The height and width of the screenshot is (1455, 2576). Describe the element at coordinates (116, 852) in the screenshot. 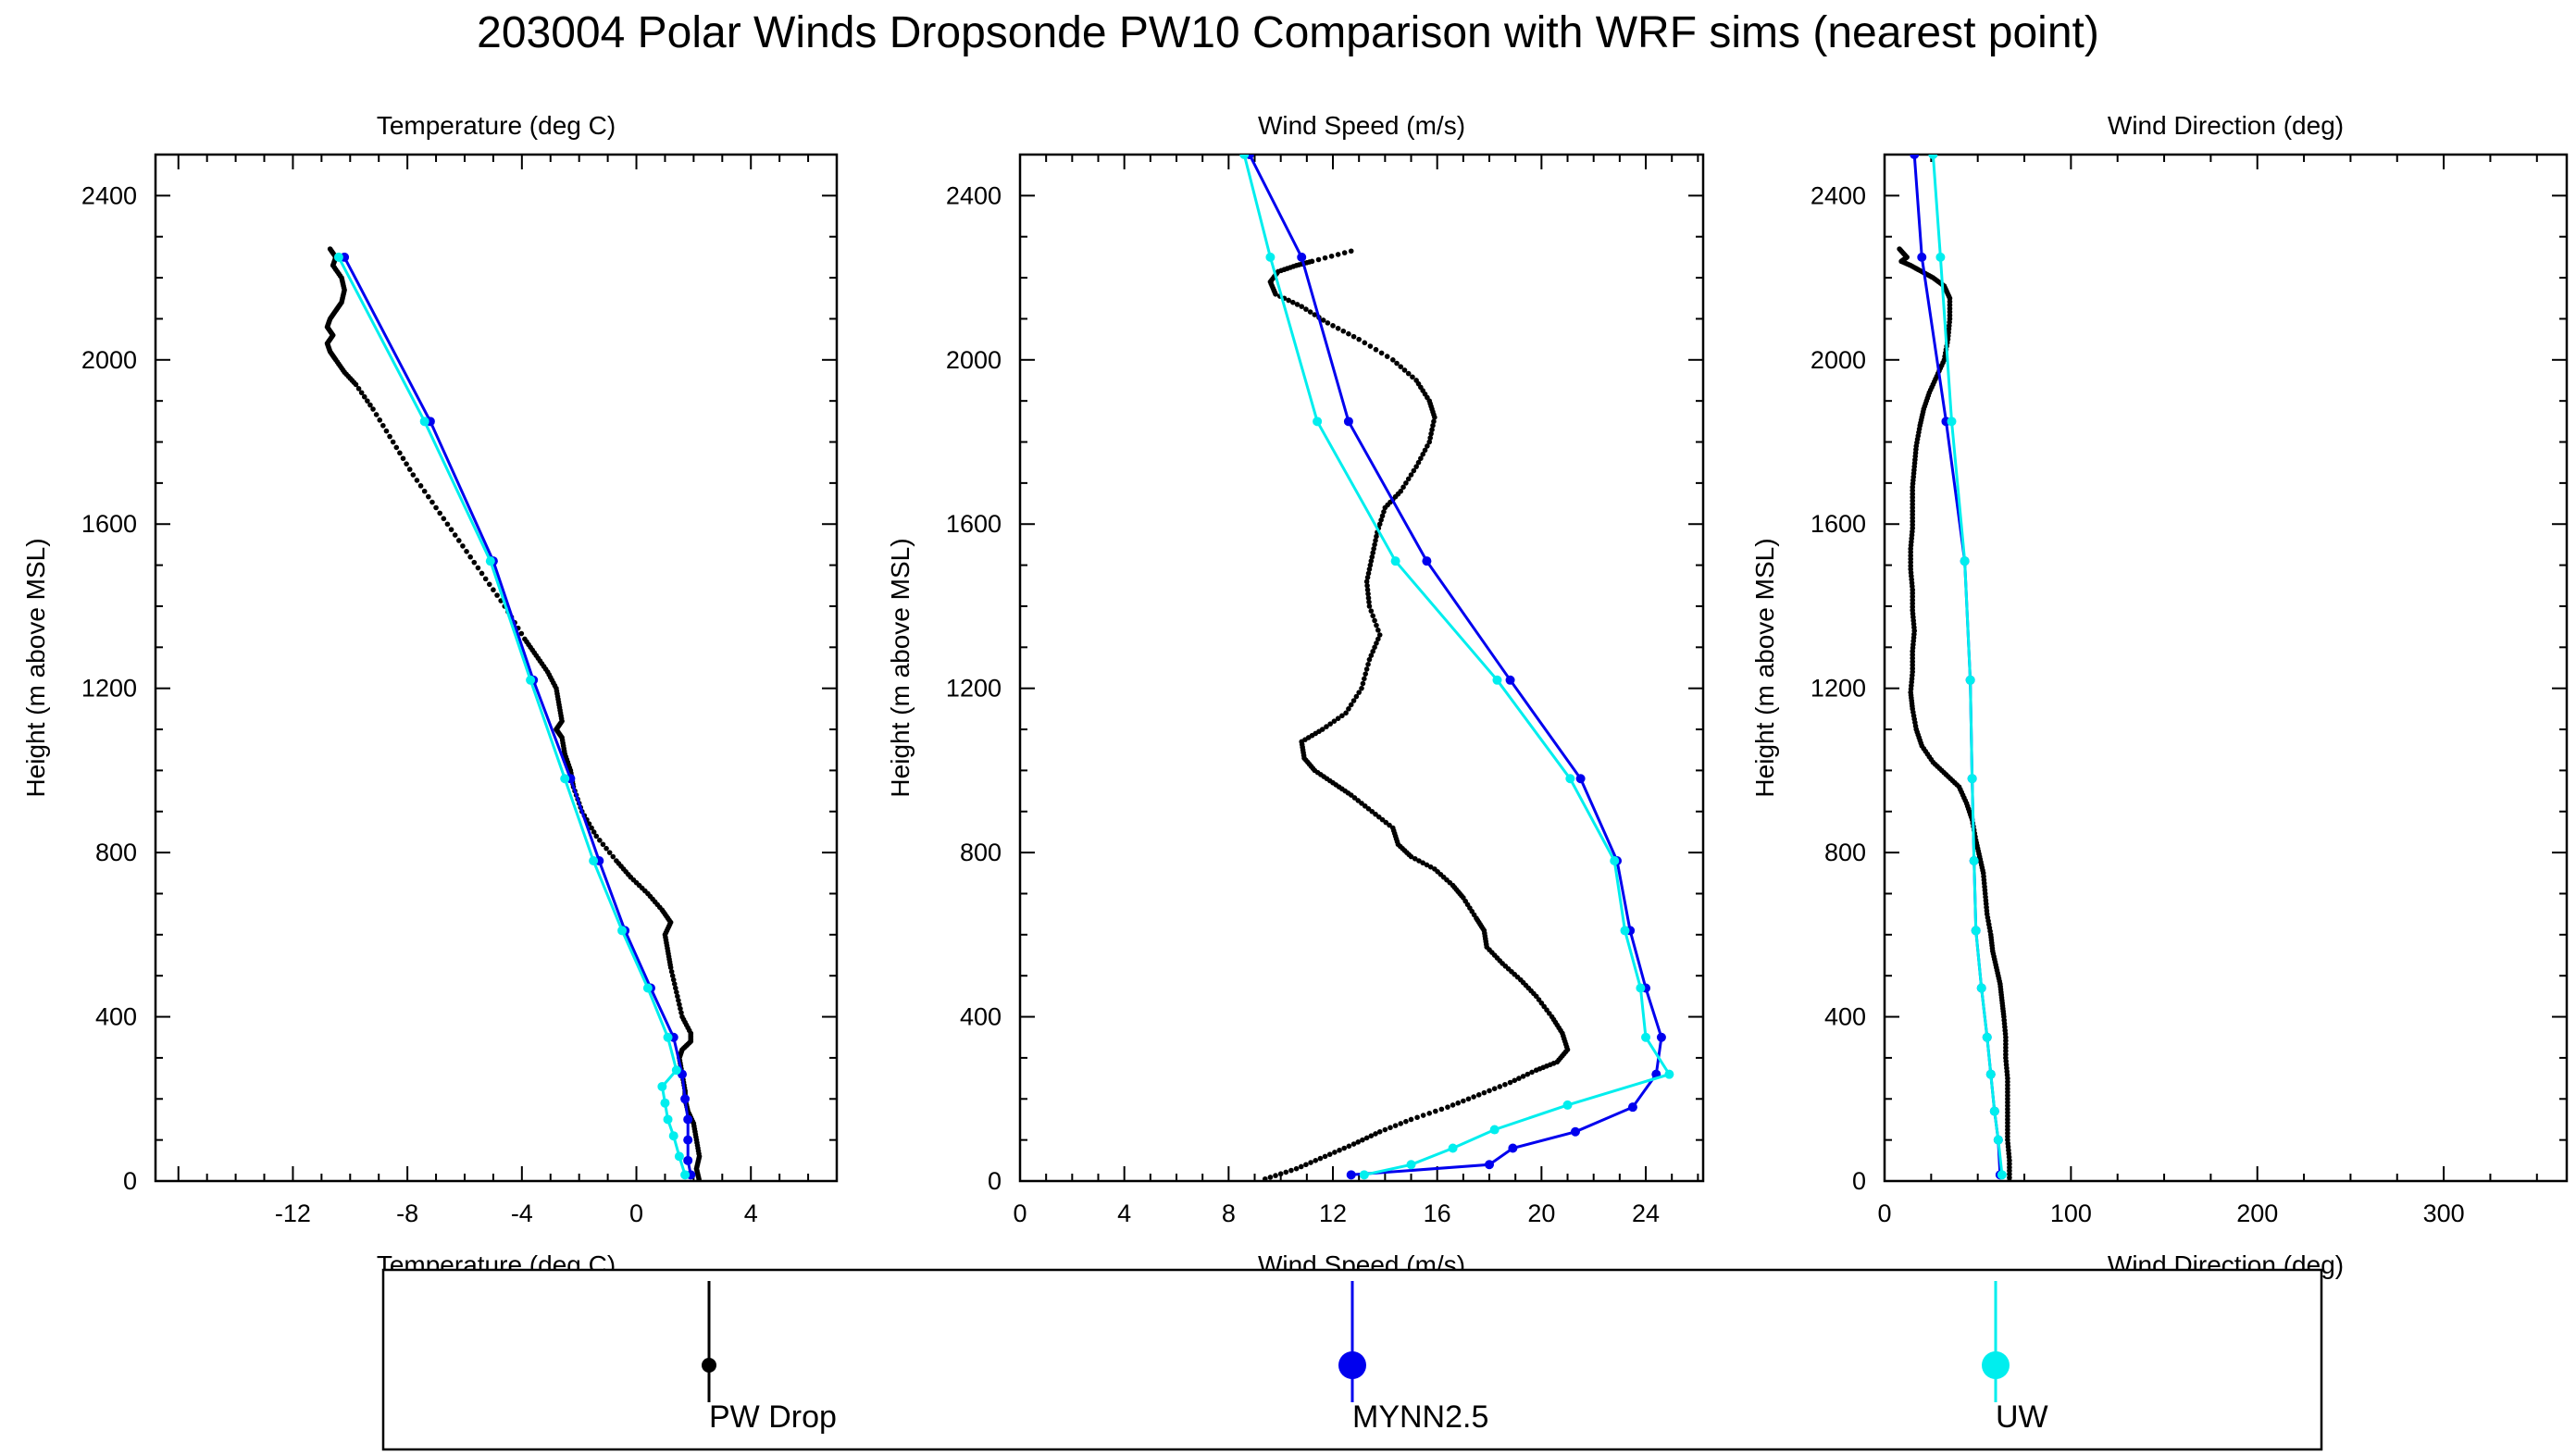

I see `y-tick-label: 800` at that location.